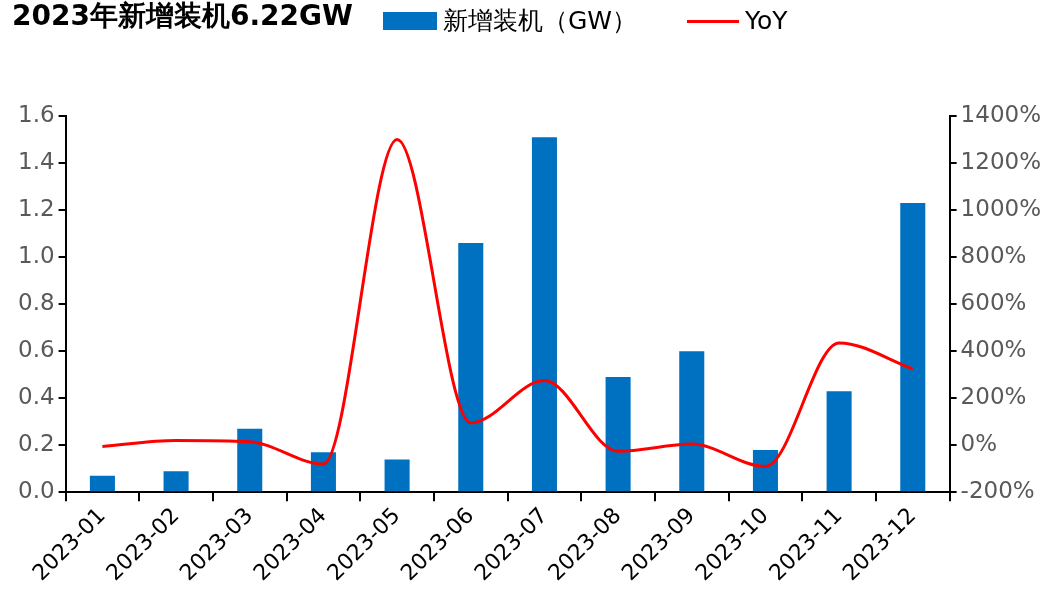  What do you see at coordinates (993, 396) in the screenshot?
I see `y2-tick-label: 200%` at bounding box center [993, 396].